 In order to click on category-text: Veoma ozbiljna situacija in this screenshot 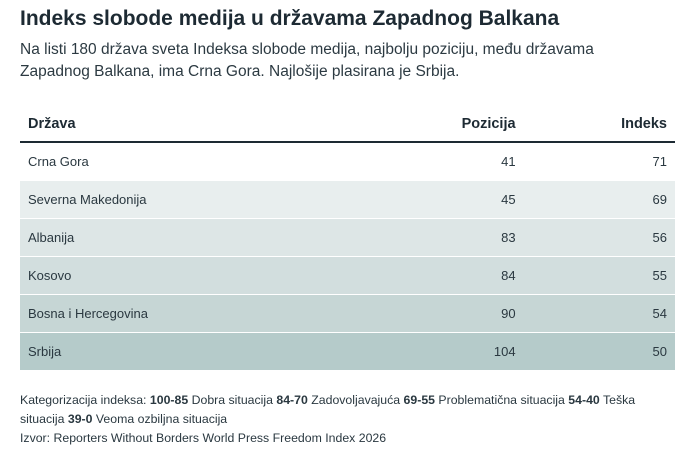, I will do `click(161, 419)`.